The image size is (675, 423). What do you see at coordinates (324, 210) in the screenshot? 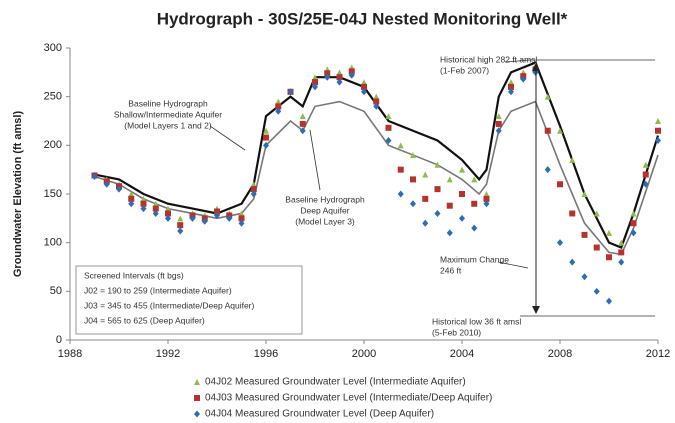
I see `annotation: Deep Aquifer` at bounding box center [324, 210].